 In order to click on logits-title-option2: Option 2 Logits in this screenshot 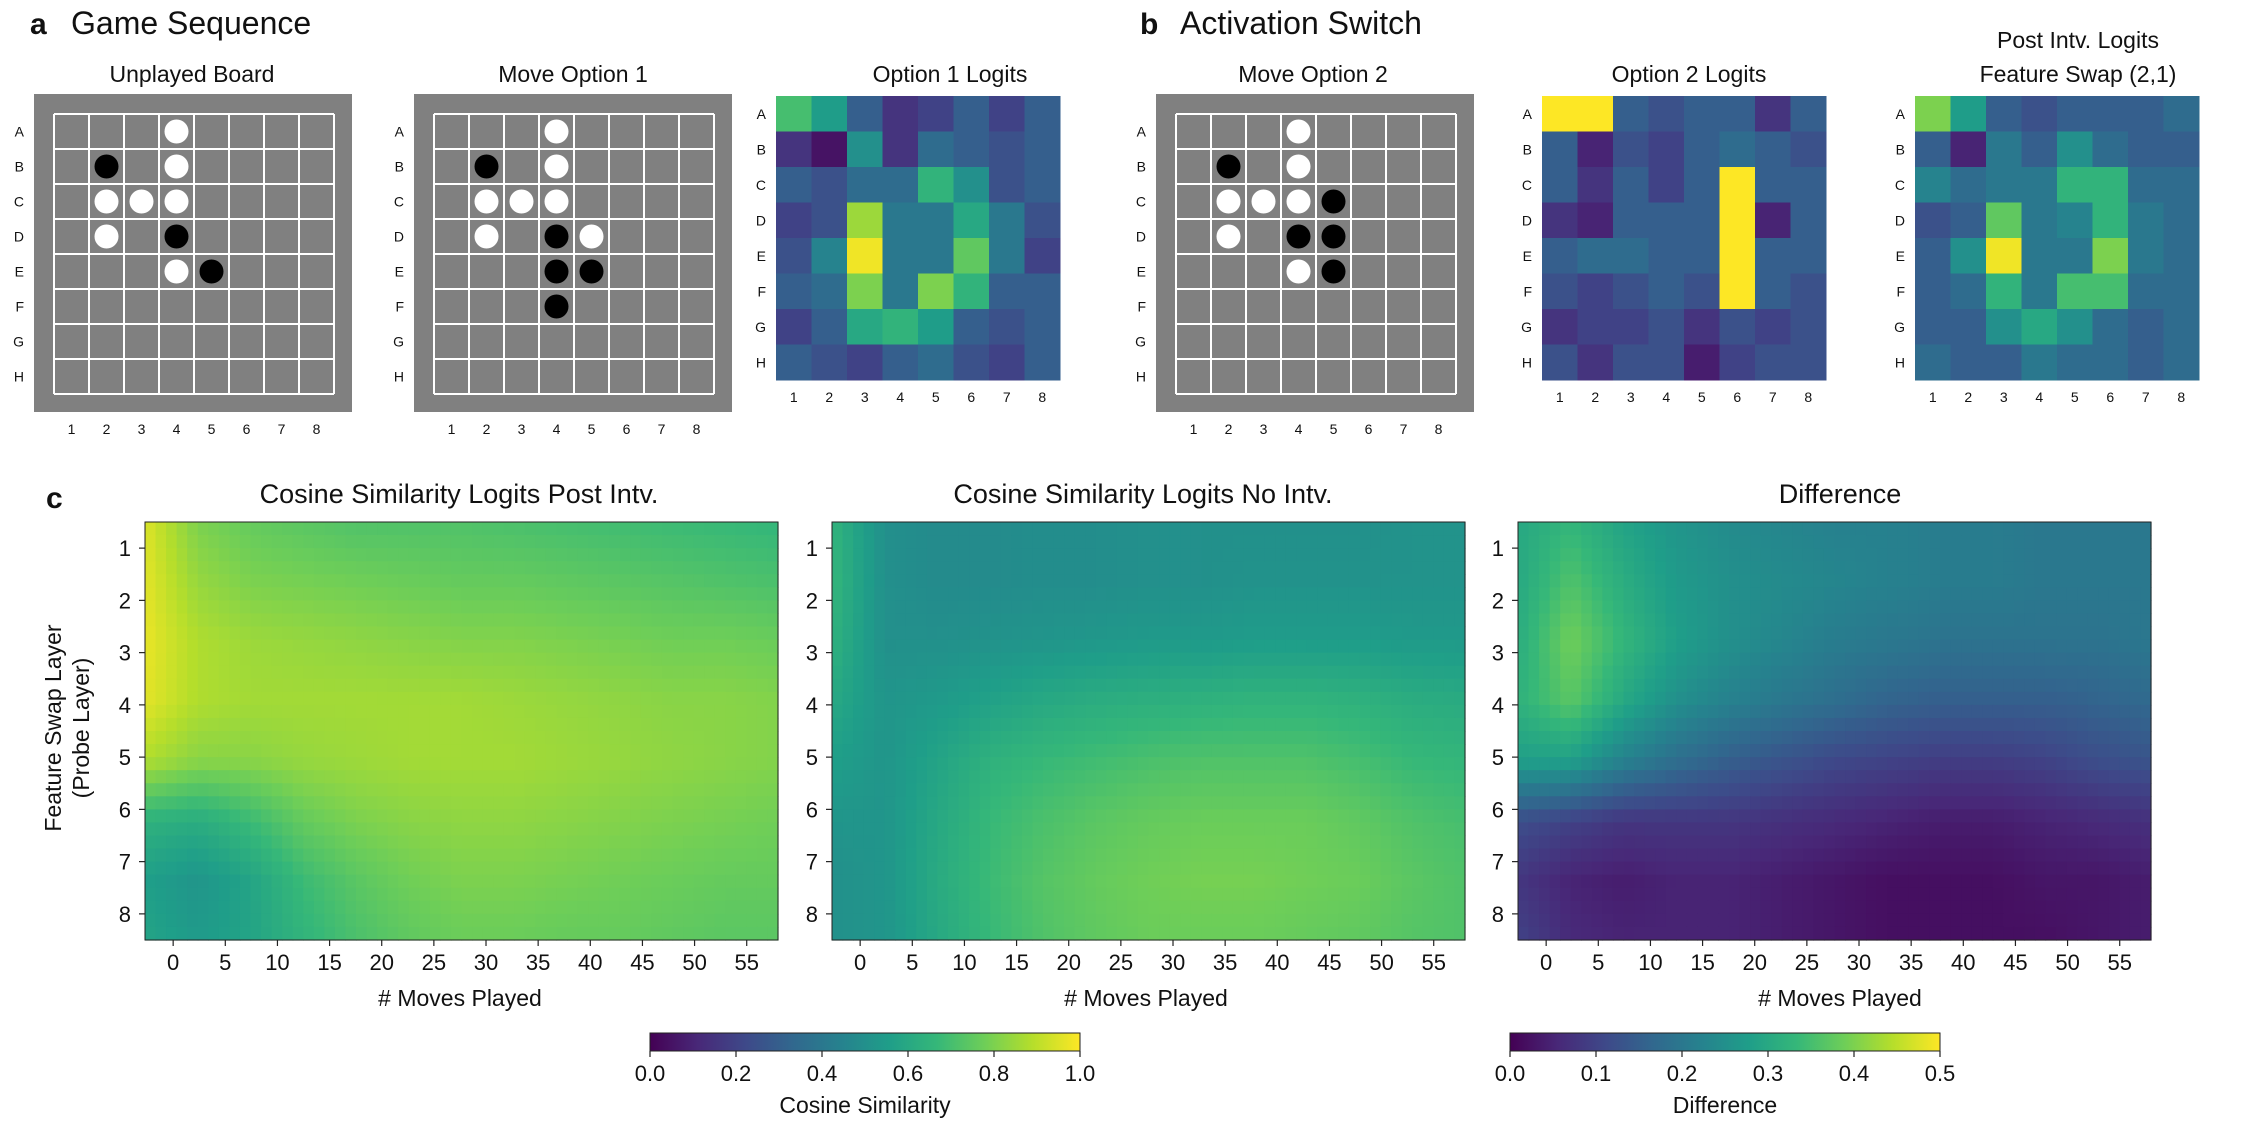, I will do `click(1689, 74)`.